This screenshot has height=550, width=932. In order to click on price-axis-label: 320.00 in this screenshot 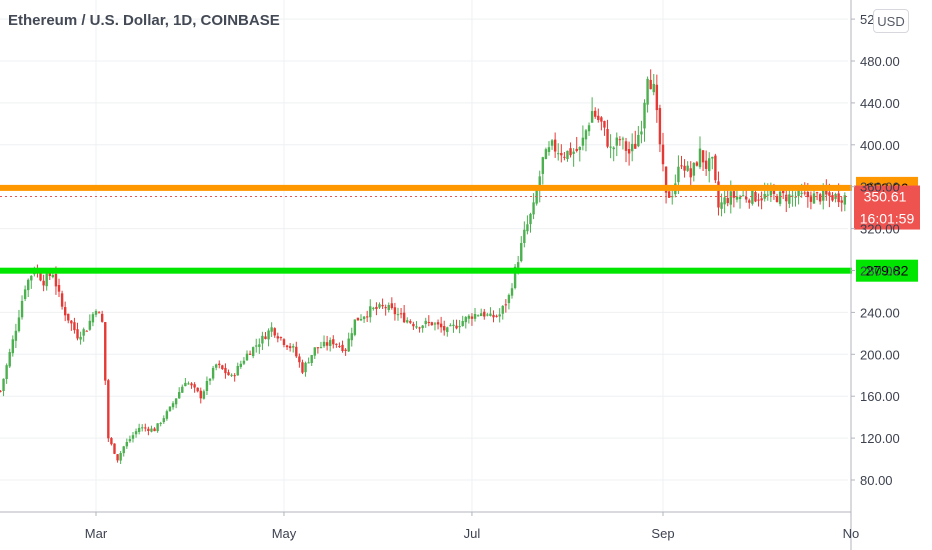, I will do `click(880, 229)`.